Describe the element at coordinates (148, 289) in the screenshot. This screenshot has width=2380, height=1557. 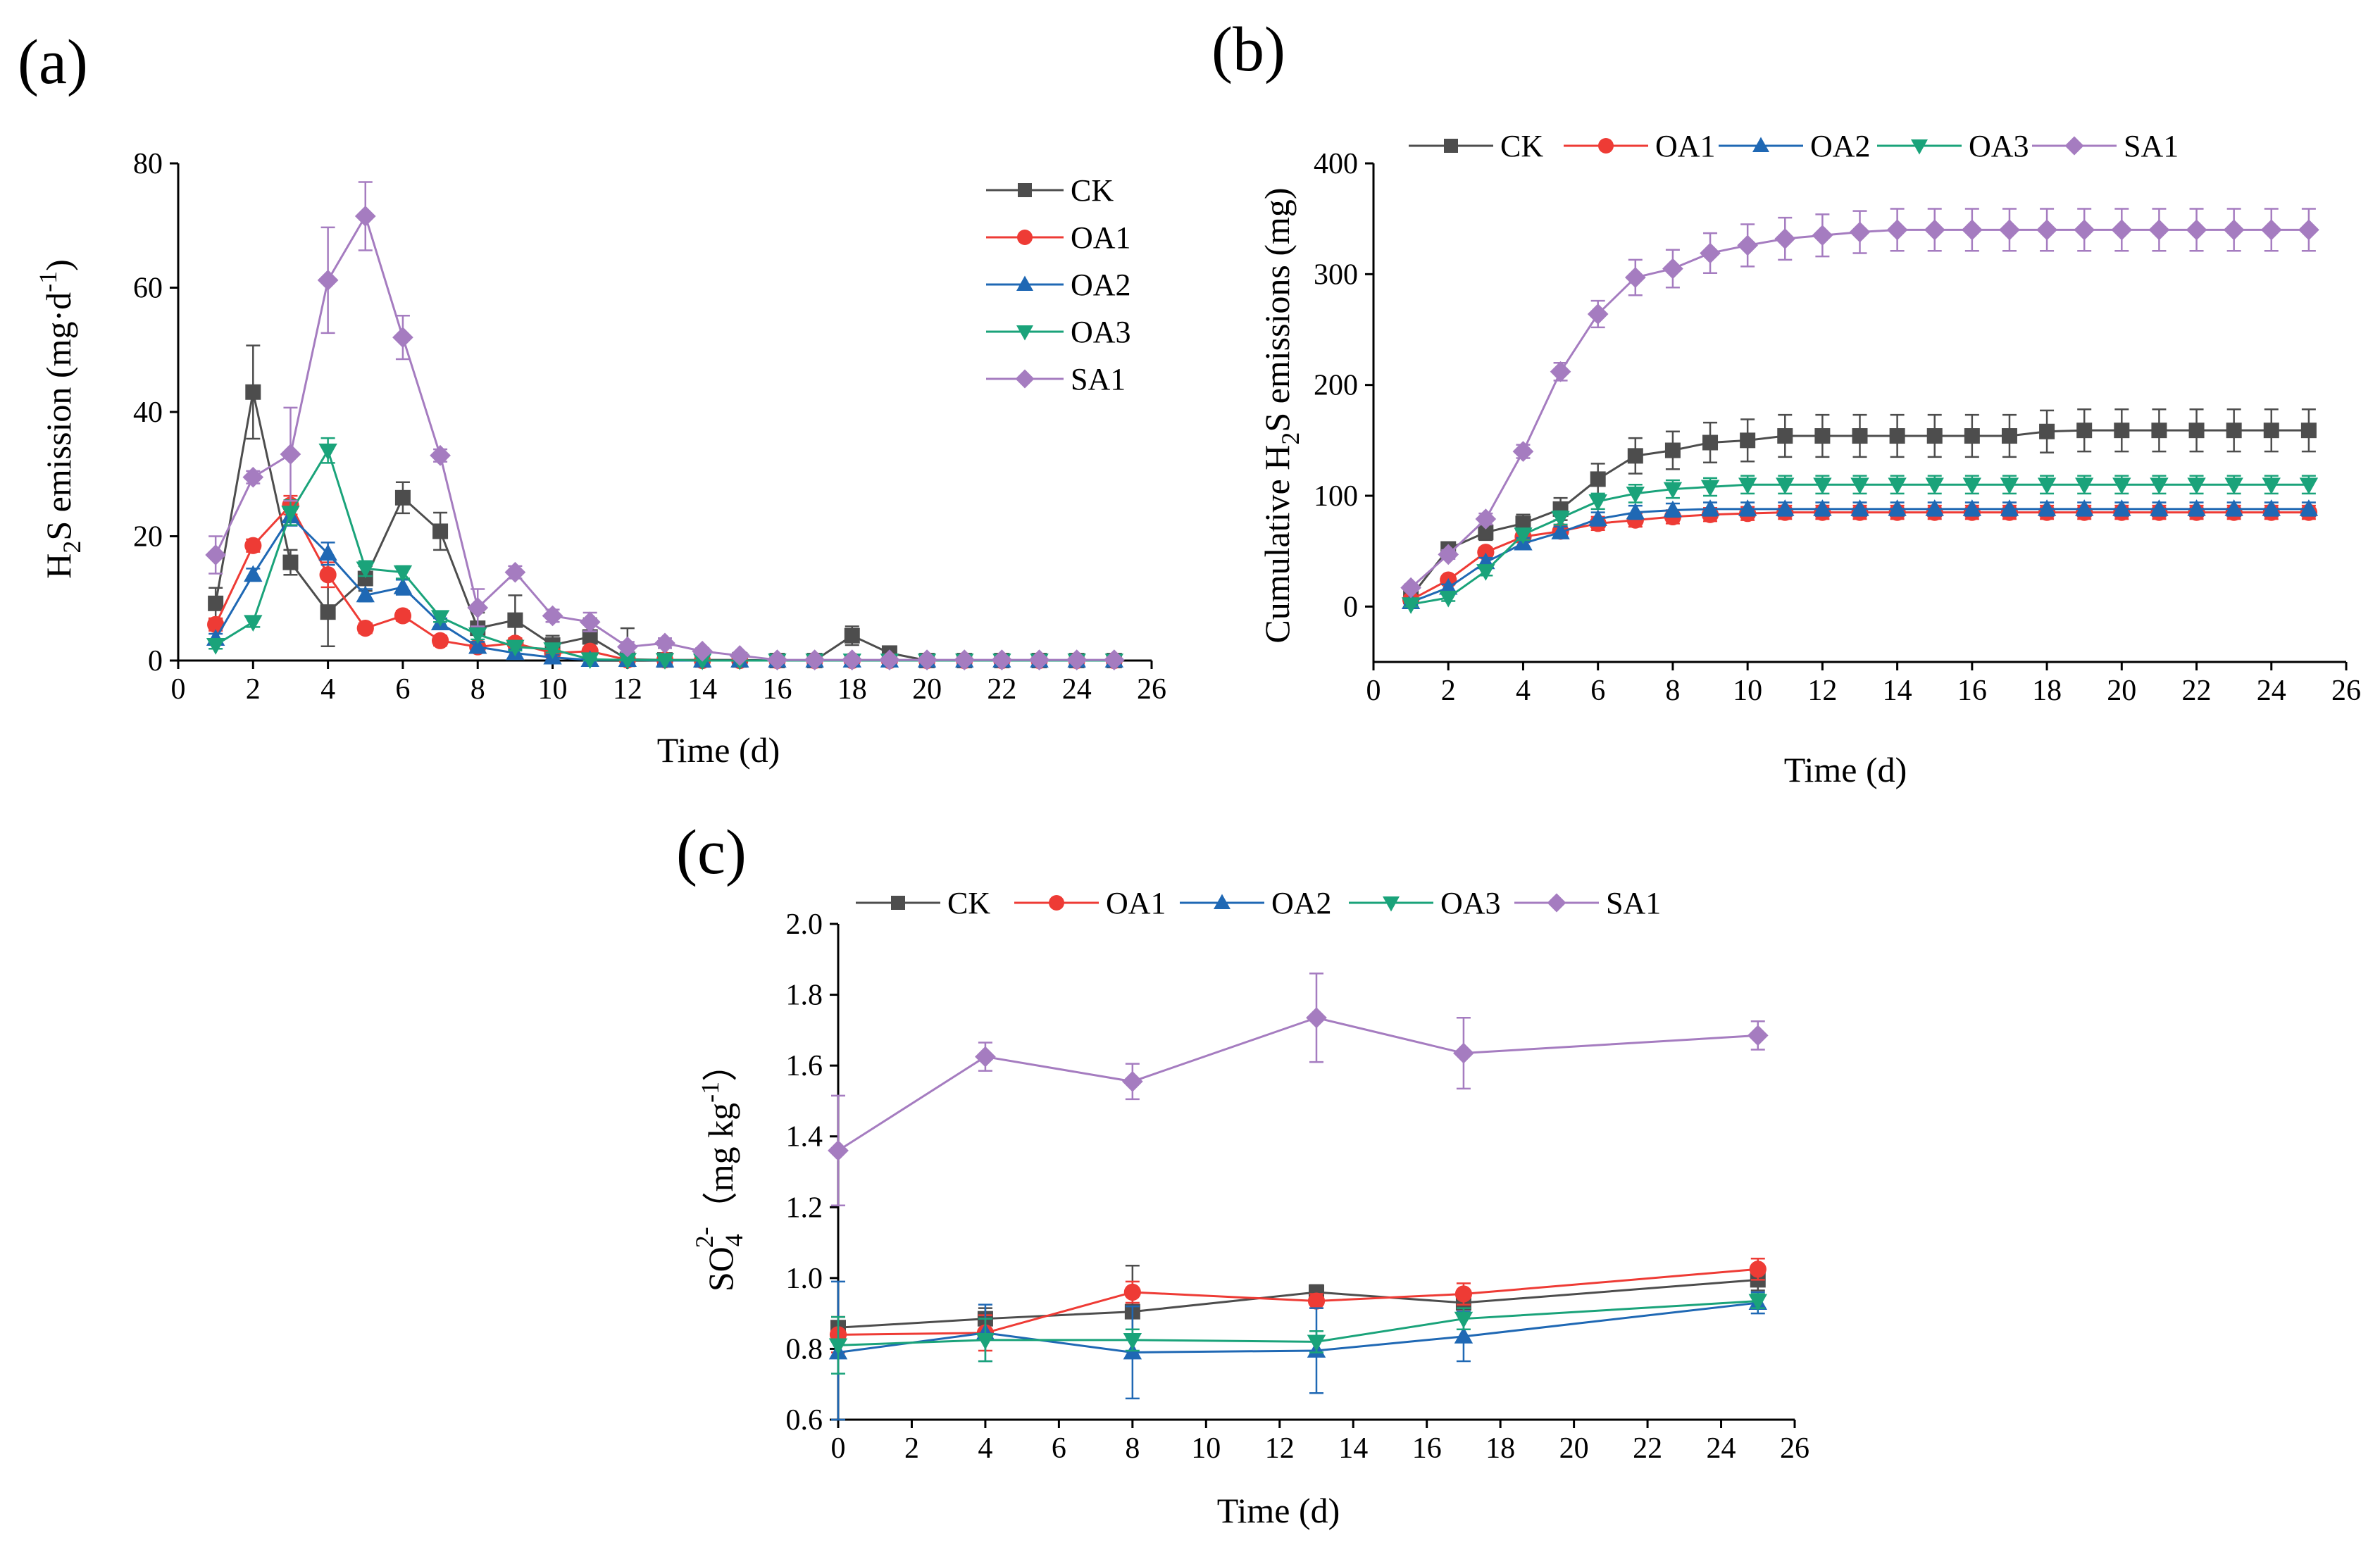
I see `y-tick-label: 60` at that location.